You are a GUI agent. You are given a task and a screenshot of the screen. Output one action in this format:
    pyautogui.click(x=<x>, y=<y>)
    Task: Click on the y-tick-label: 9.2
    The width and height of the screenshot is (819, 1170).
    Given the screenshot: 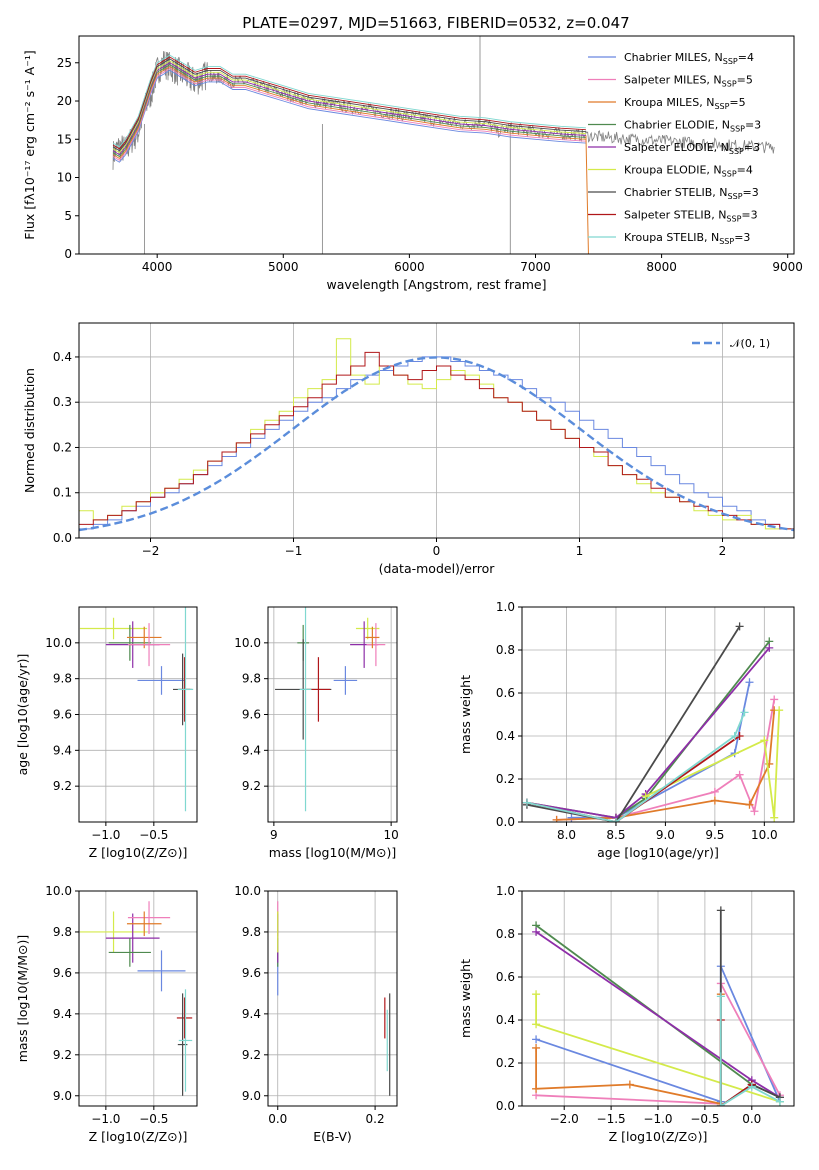 What is the action you would take?
    pyautogui.click(x=251, y=786)
    